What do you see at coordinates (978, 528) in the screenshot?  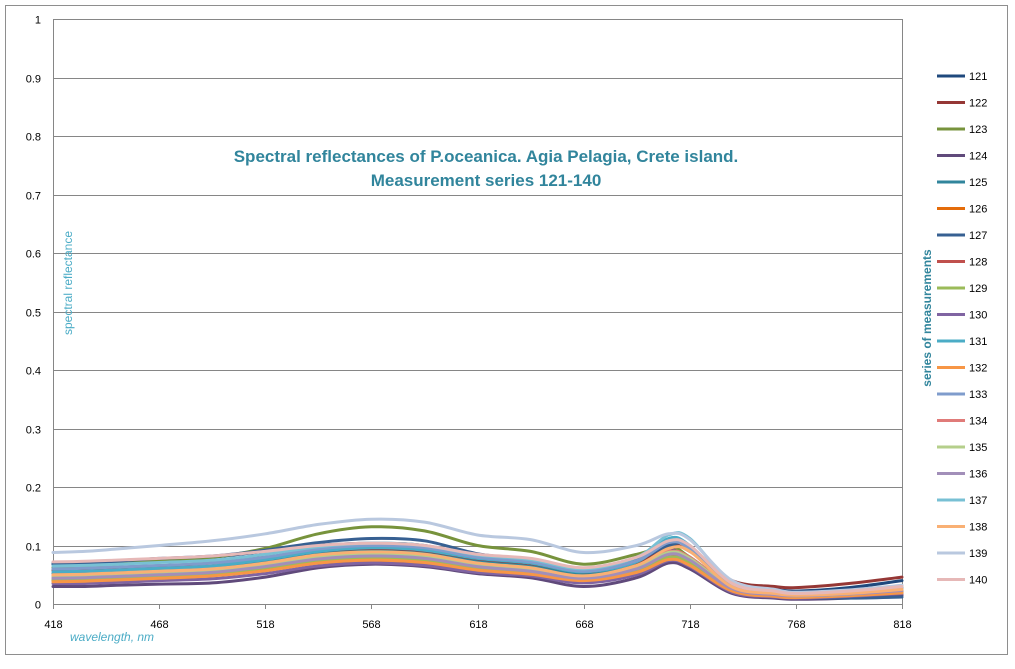 I see `legend-label-138: 138` at bounding box center [978, 528].